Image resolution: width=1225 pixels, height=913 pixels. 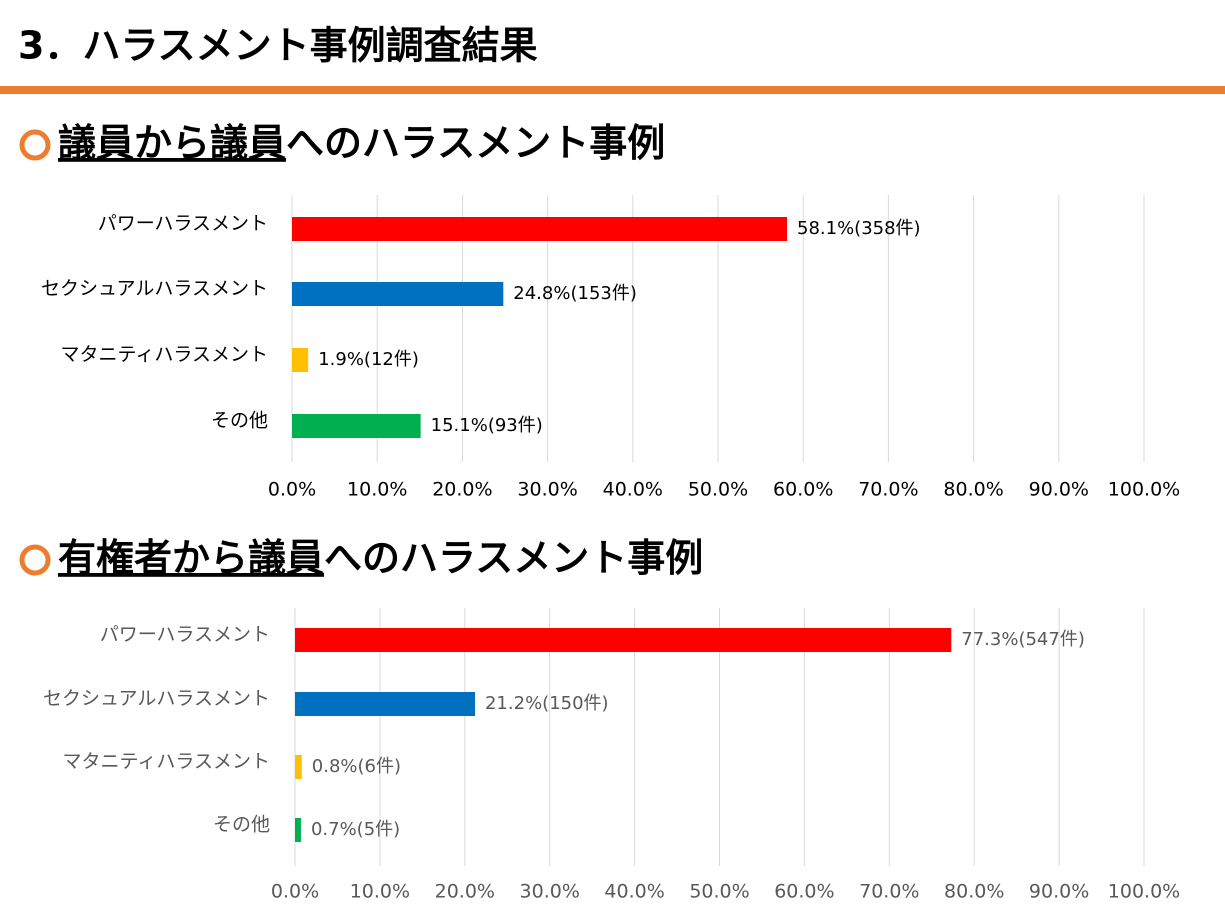 I want to click on slide-title: 3．ハラスメント事例調査結果, so click(x=278, y=46).